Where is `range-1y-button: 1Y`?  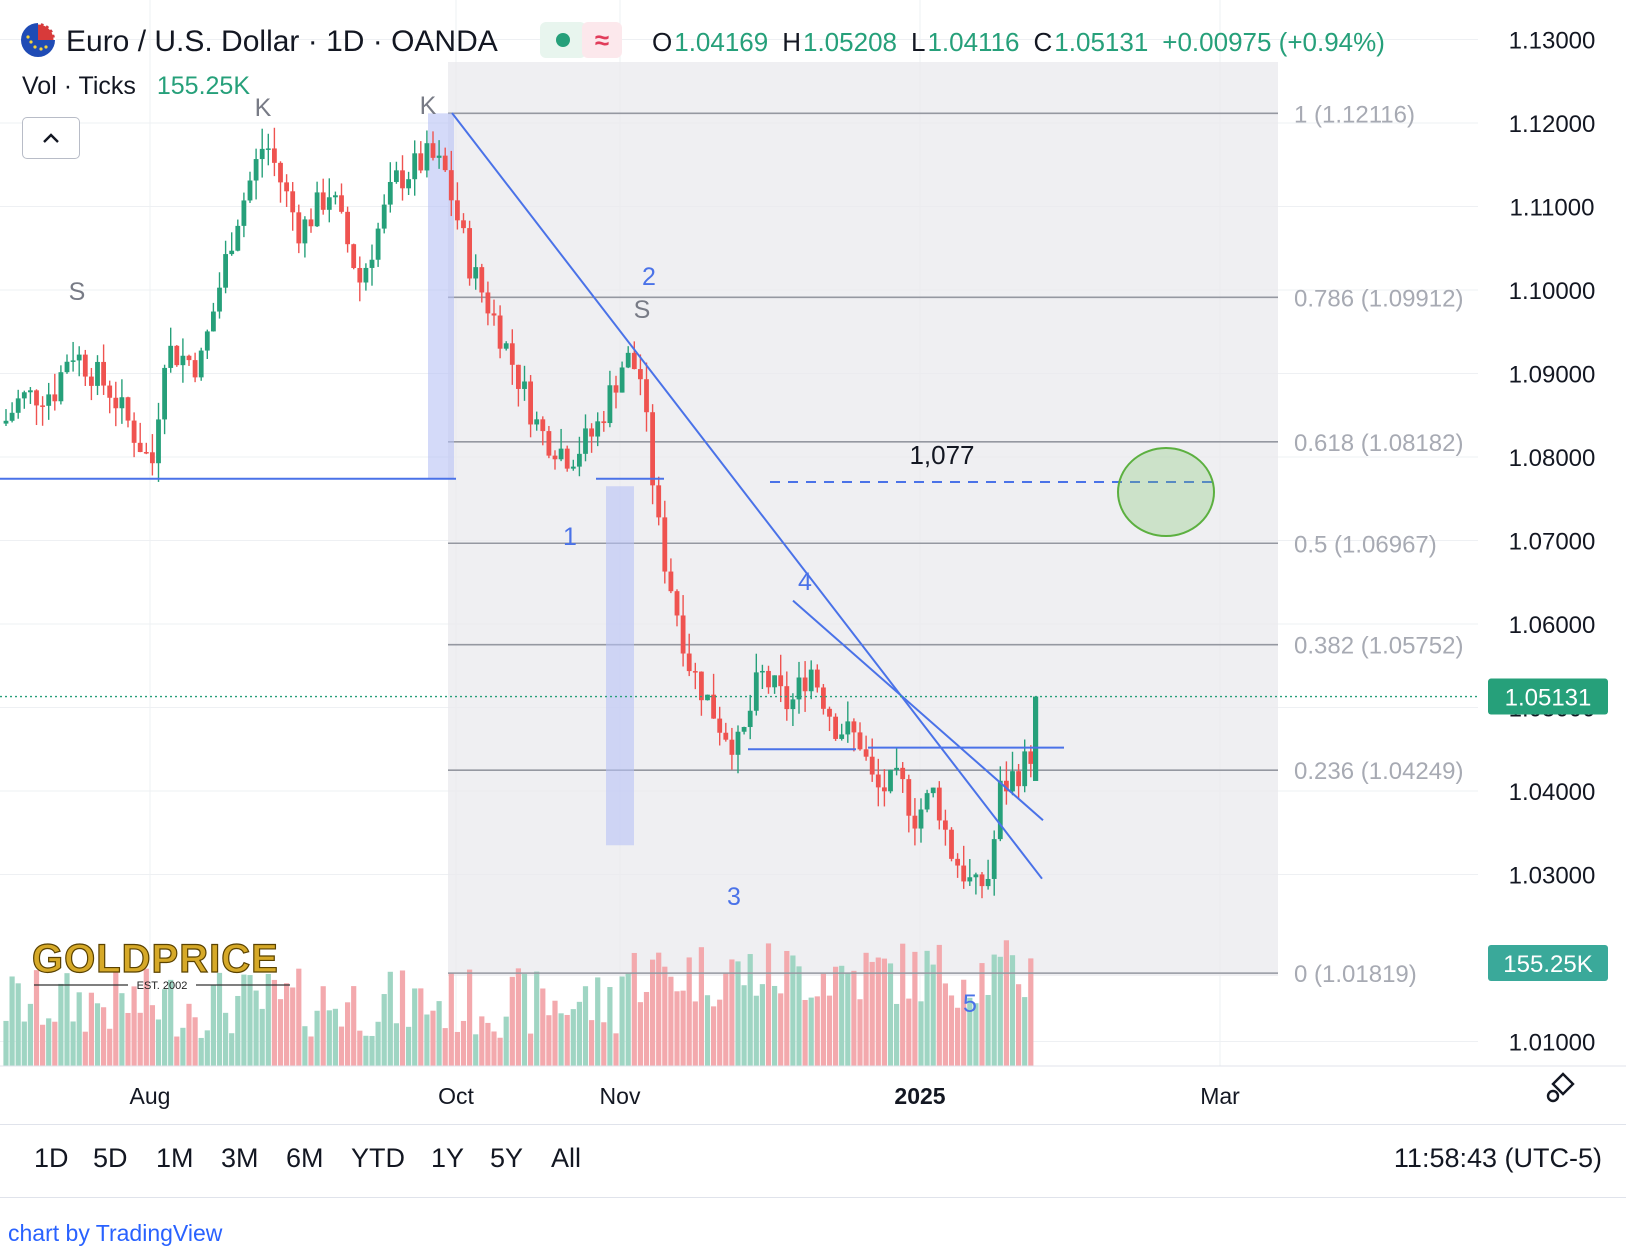 range-1y-button: 1Y is located at coordinates (448, 1158).